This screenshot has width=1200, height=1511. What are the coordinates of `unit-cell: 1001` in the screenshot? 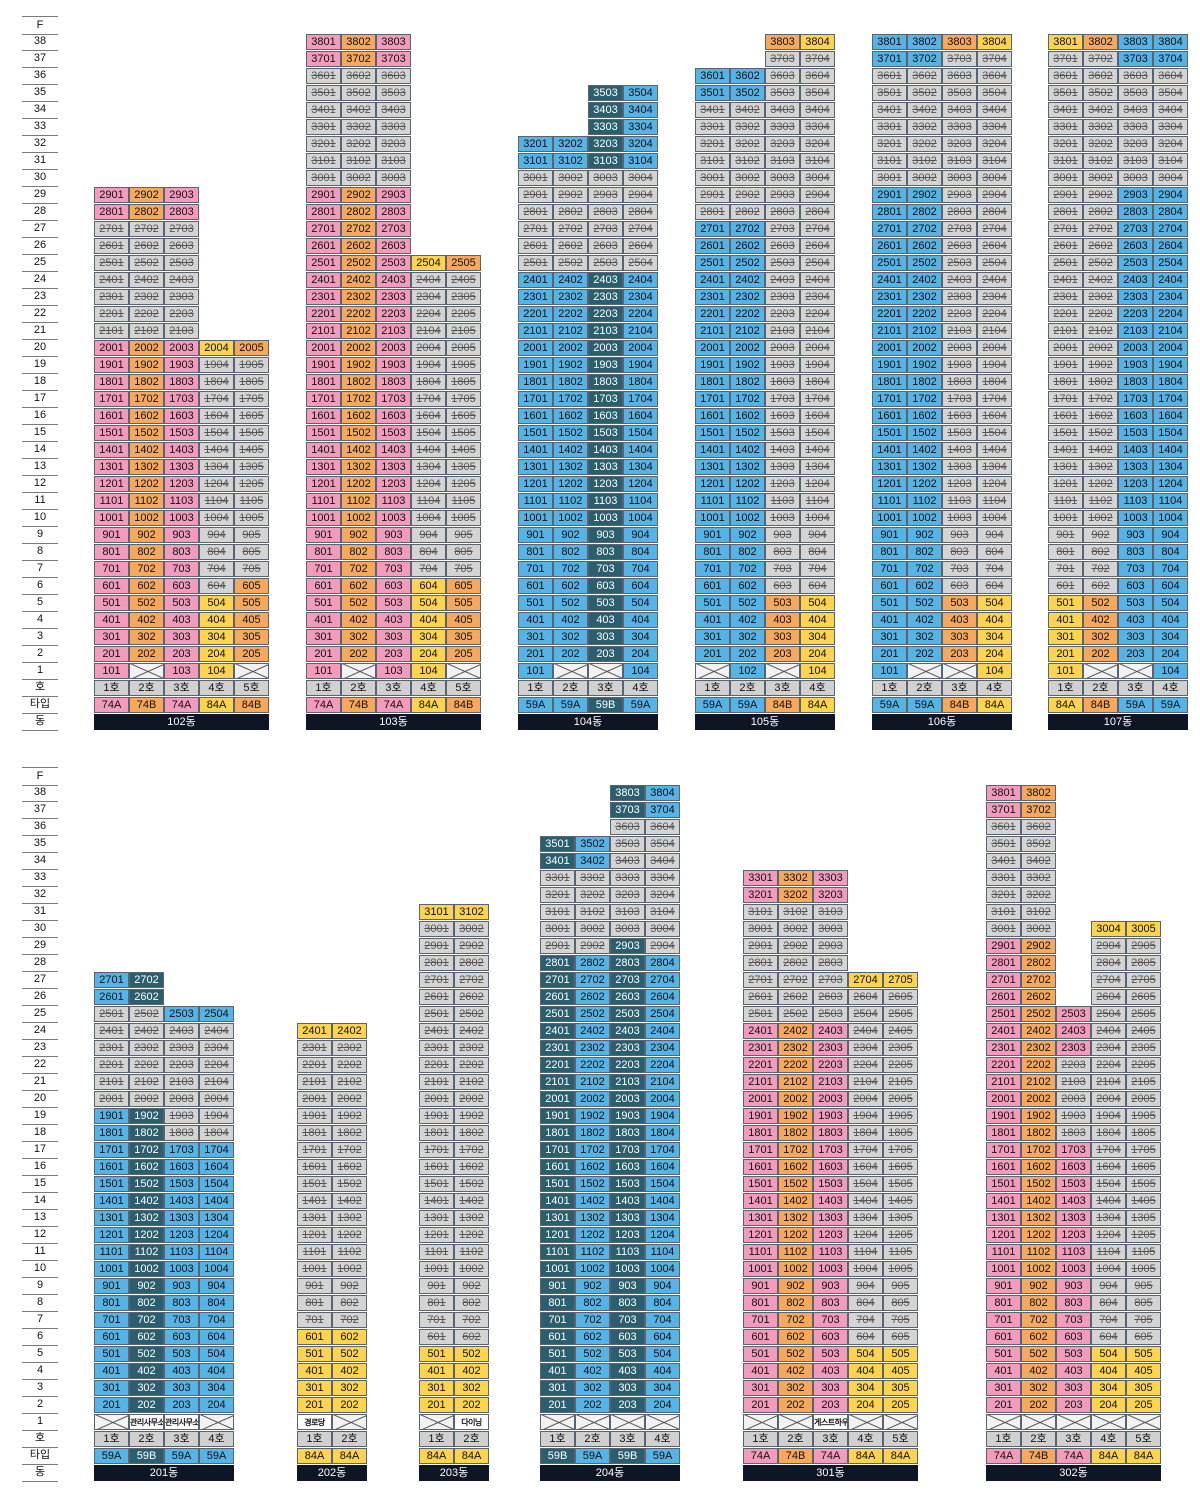 It's located at (557, 1269).